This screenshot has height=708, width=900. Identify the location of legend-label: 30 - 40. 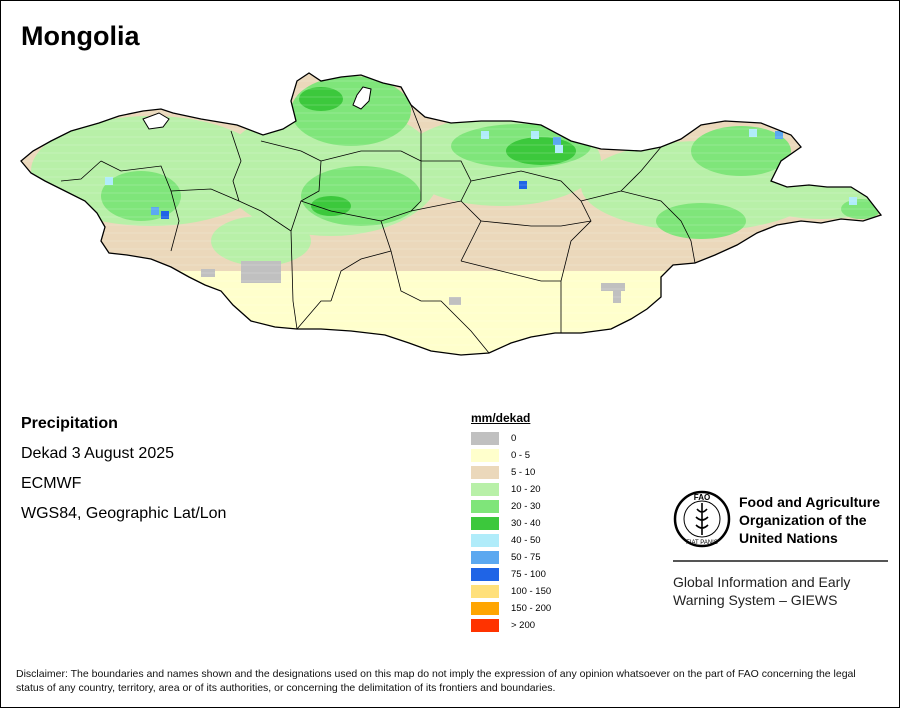
(526, 523).